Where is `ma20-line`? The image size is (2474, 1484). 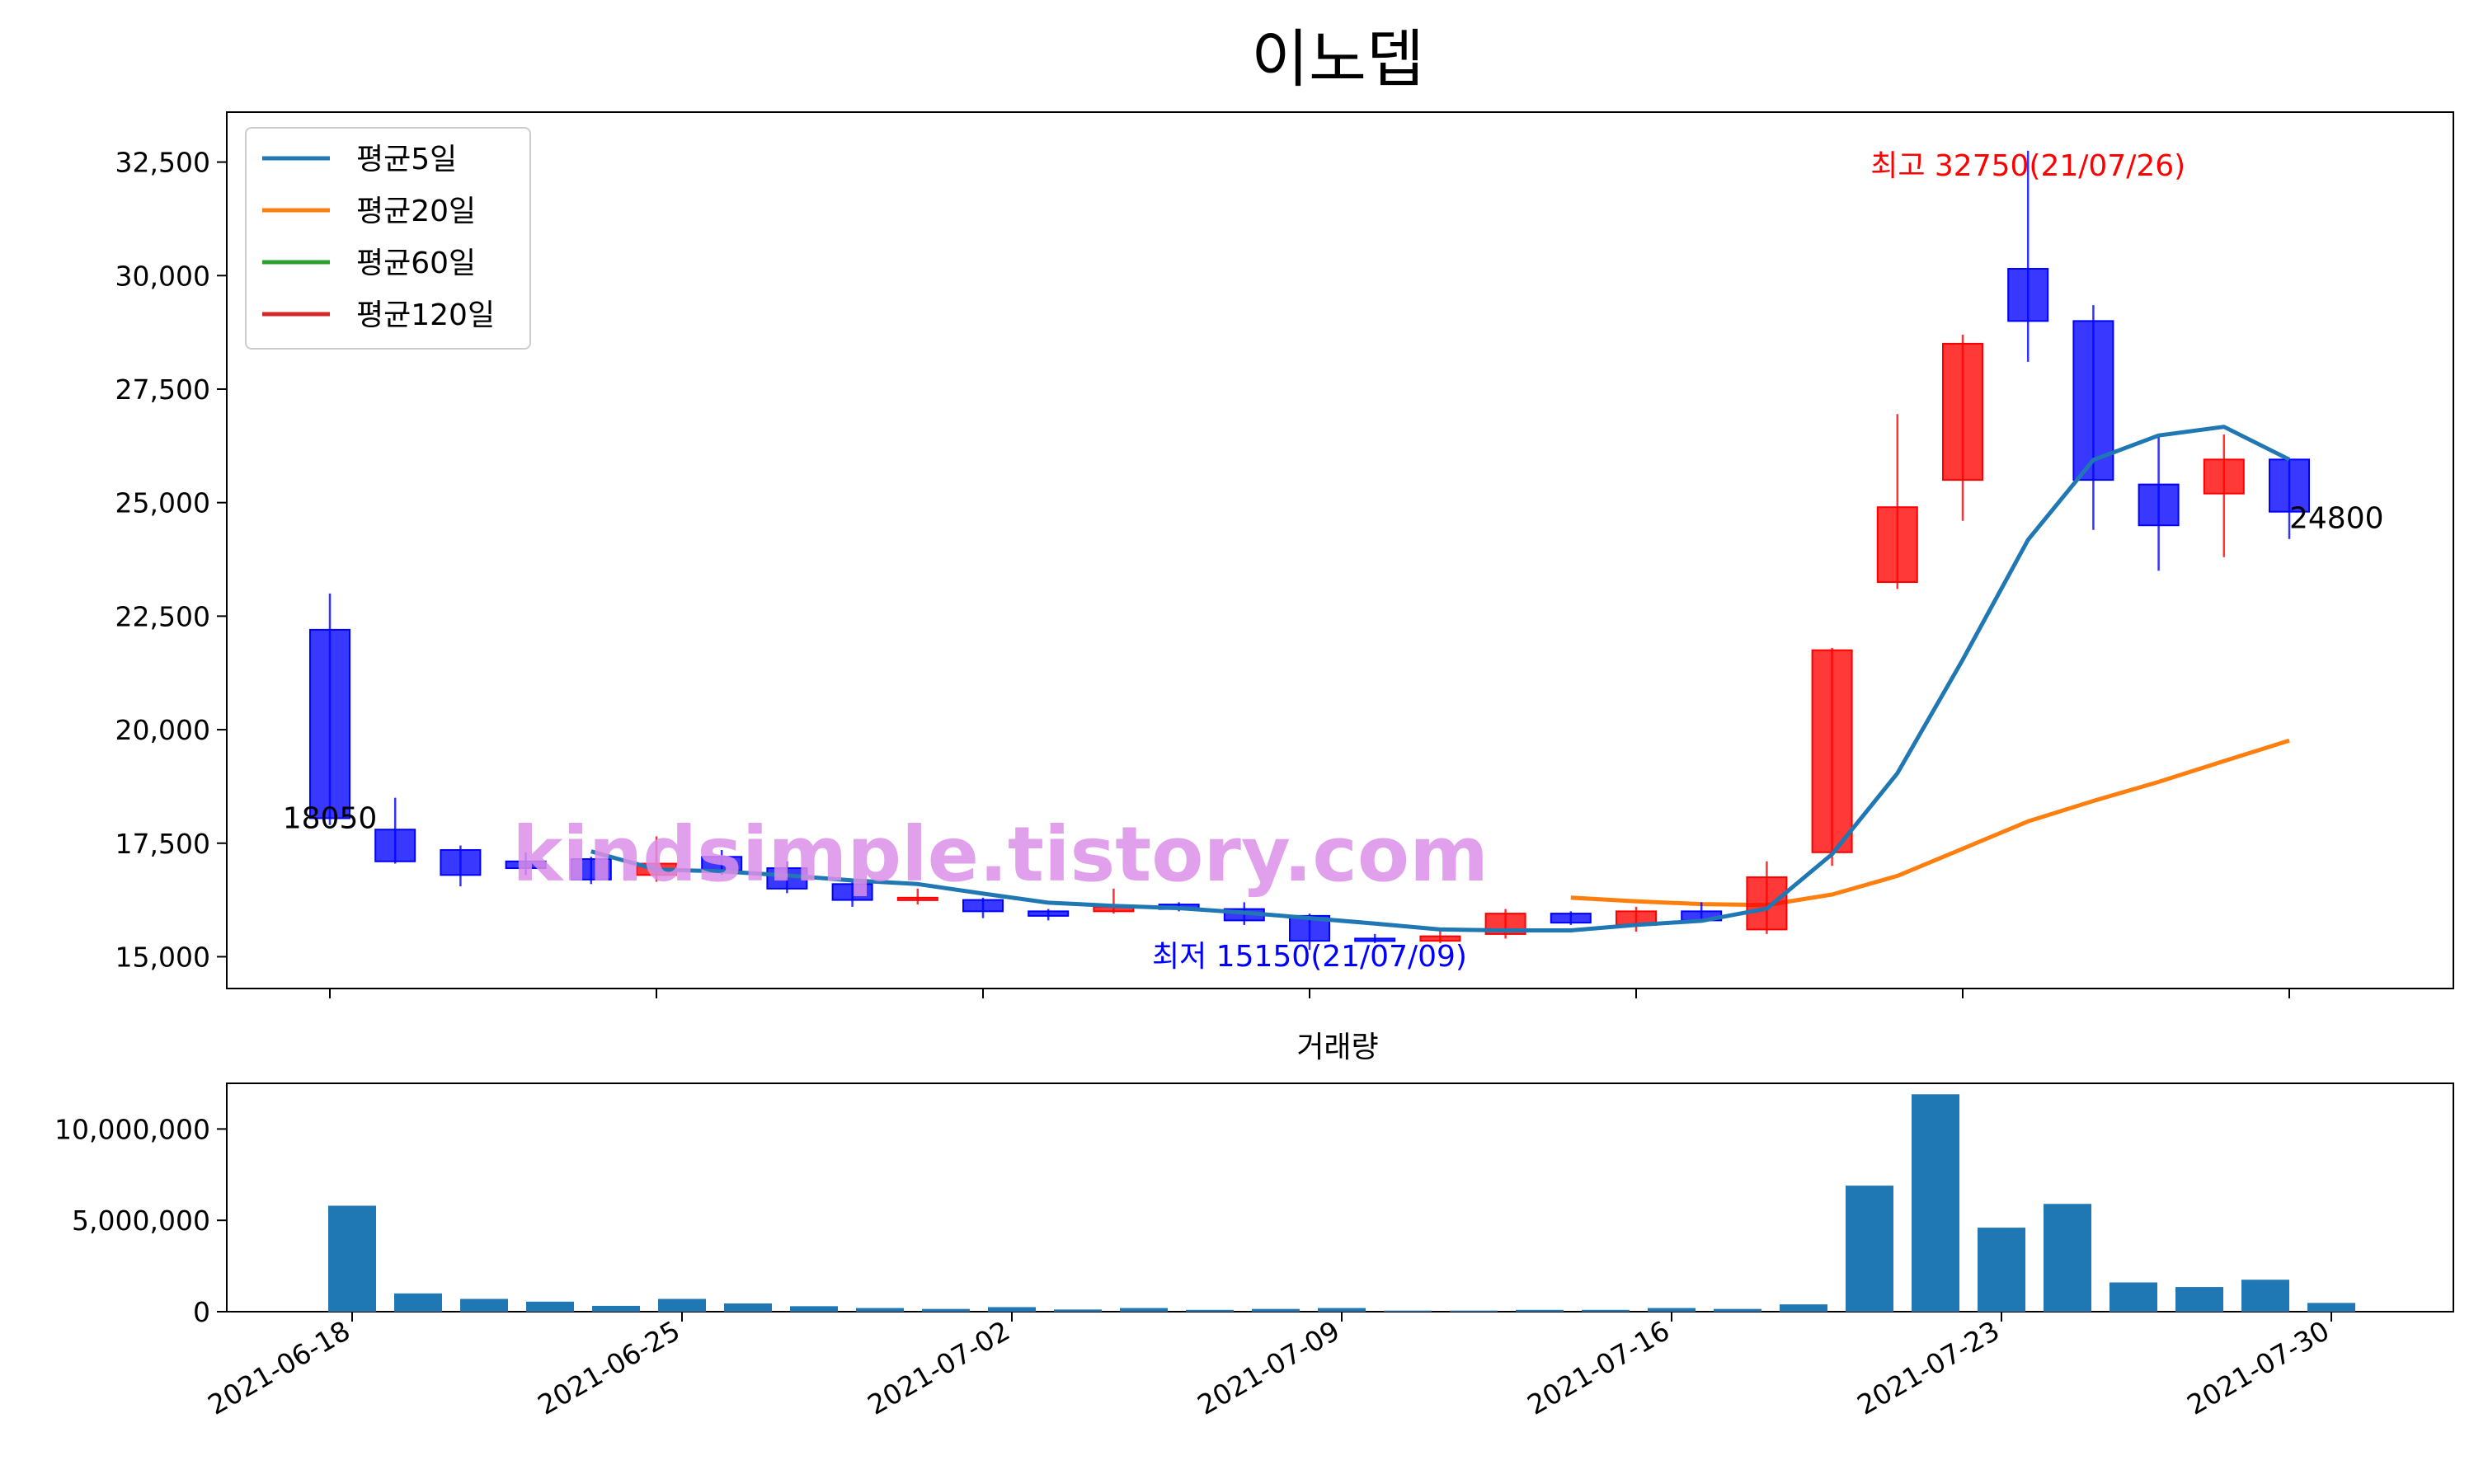
ma20-line is located at coordinates (1930, 823).